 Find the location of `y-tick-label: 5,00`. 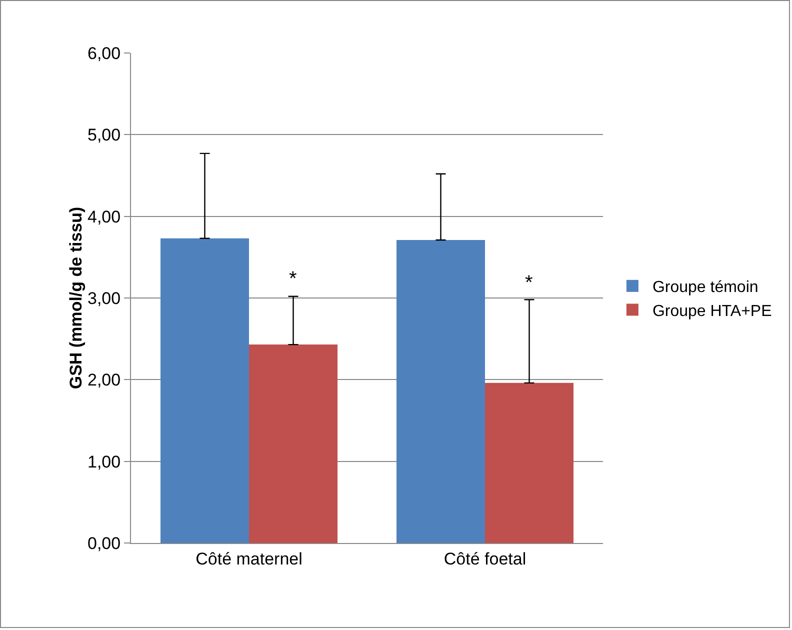

y-tick-label: 5,00 is located at coordinates (104, 135).